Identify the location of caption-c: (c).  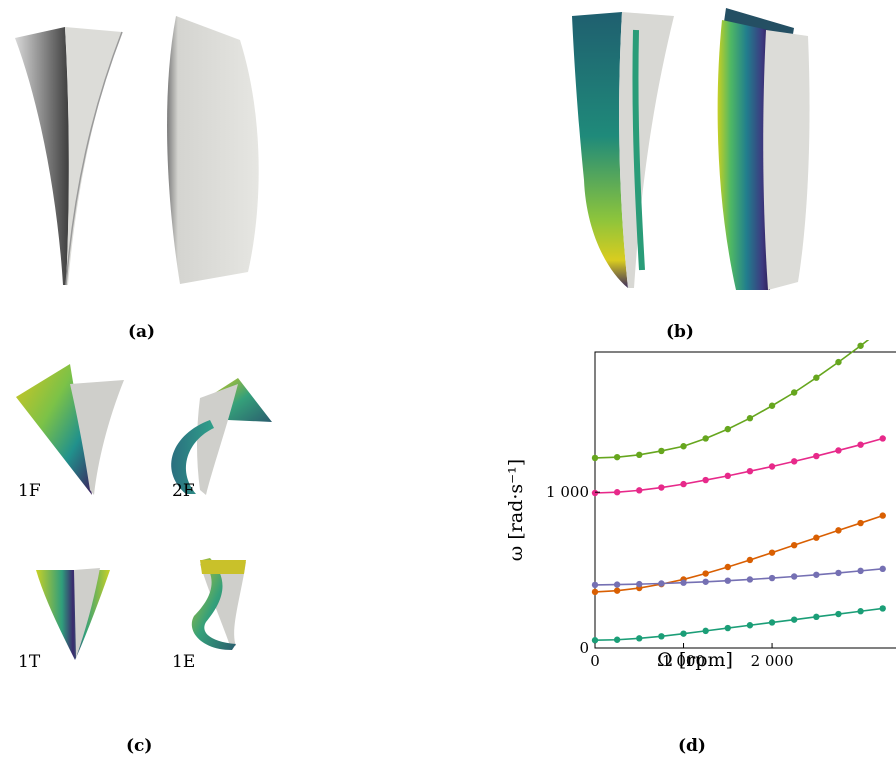
(139, 746).